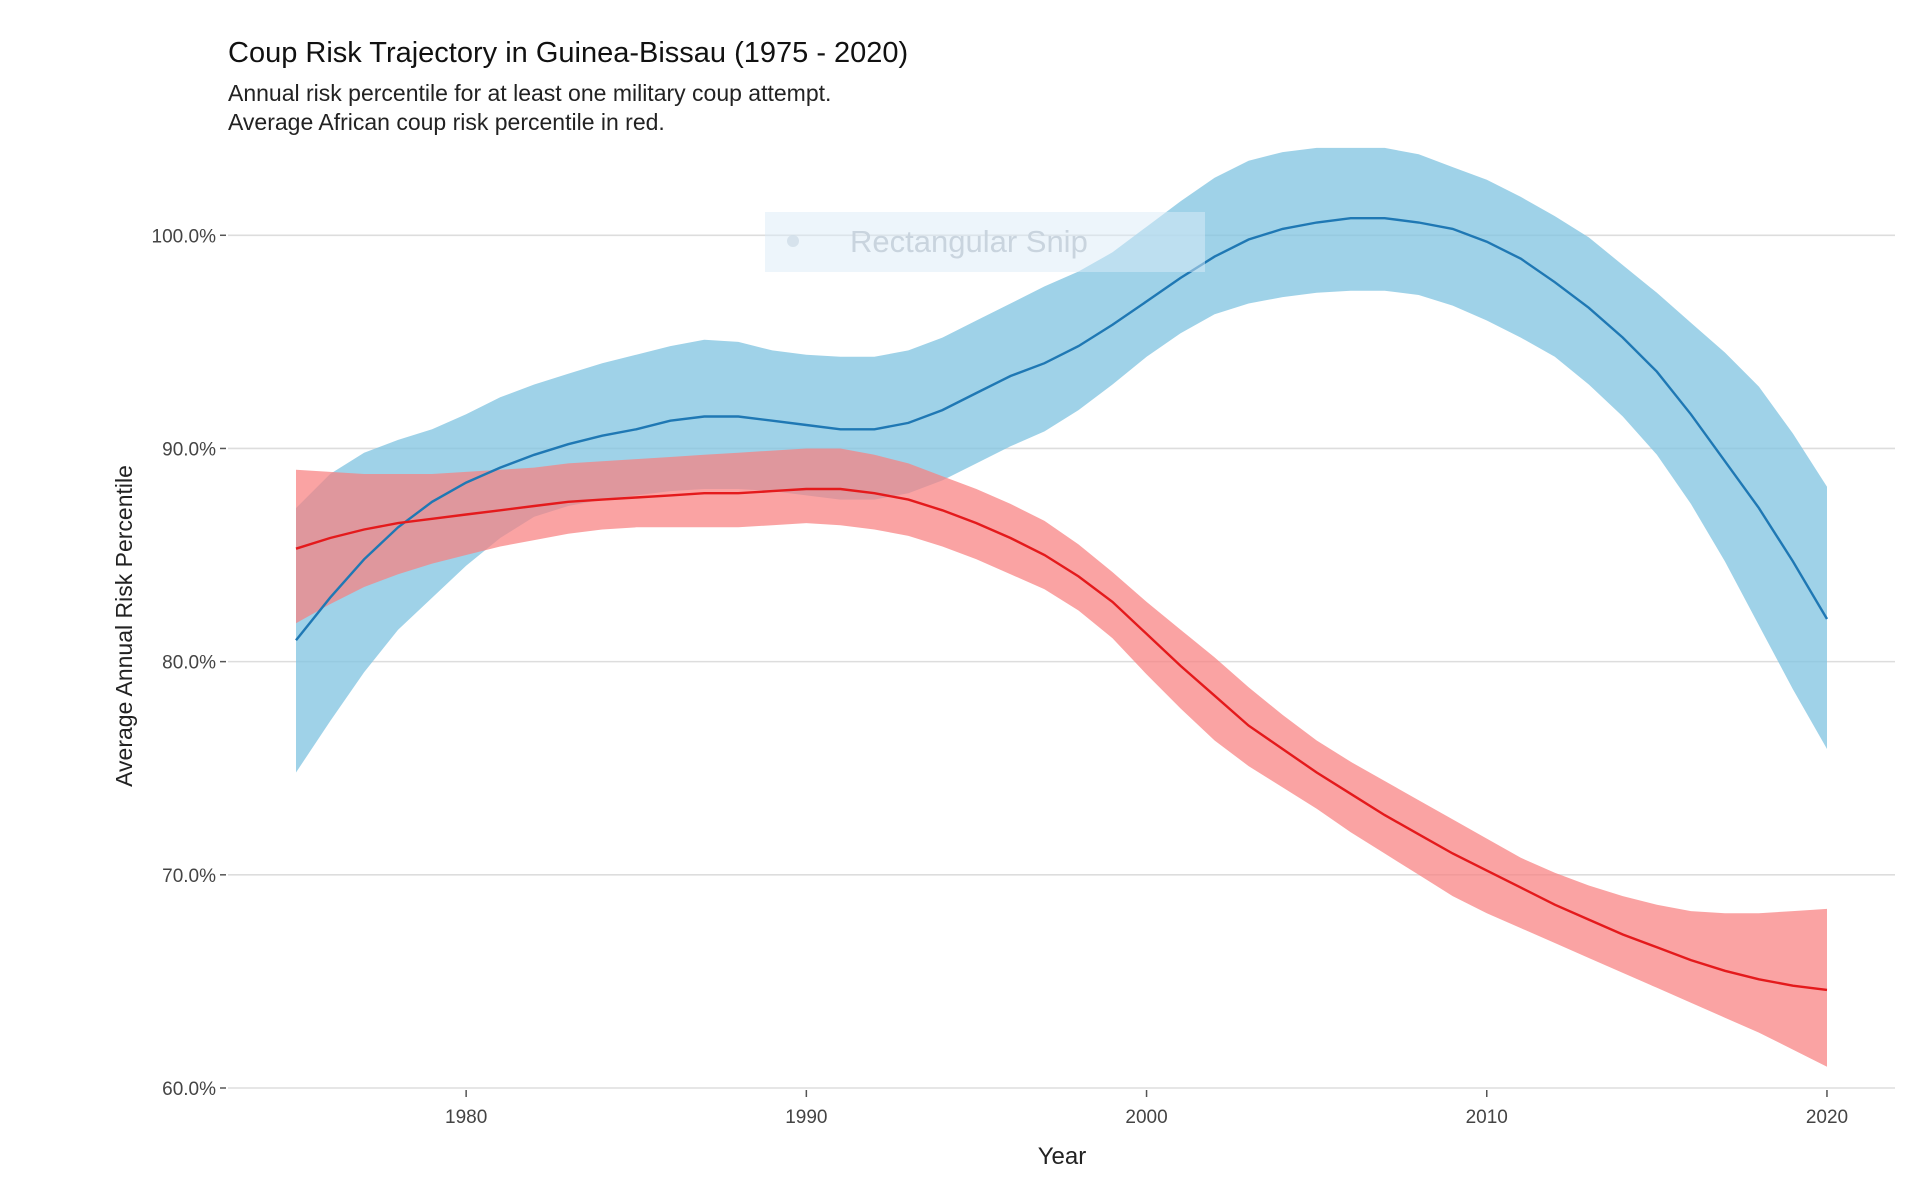  Describe the element at coordinates (969, 241) in the screenshot. I see `snip-overlay-label: Rectangular Snip` at that location.